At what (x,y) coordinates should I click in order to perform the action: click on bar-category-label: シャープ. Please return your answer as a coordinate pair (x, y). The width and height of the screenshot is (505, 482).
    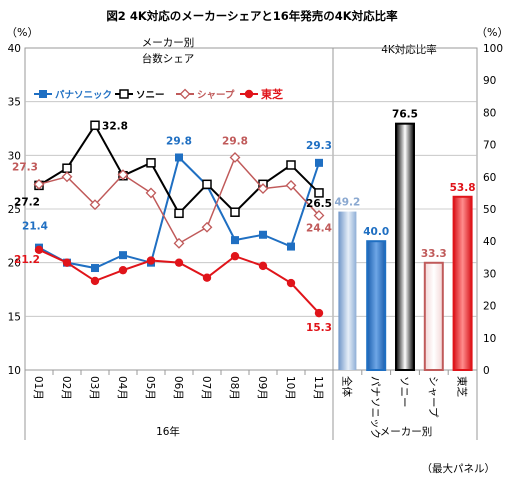
    Looking at the image, I should click on (433, 397).